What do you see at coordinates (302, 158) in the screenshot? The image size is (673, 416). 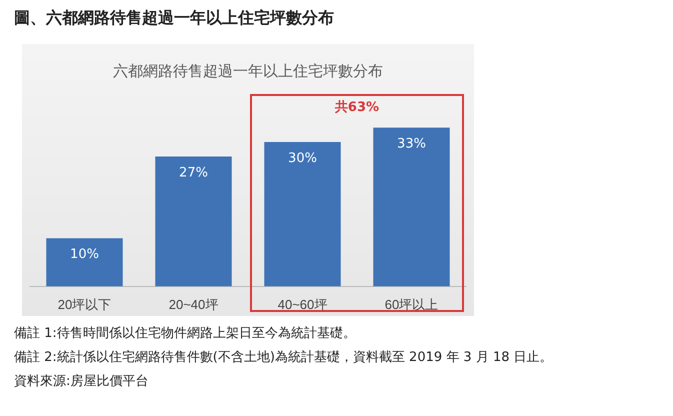 I see `data-label: 30%` at bounding box center [302, 158].